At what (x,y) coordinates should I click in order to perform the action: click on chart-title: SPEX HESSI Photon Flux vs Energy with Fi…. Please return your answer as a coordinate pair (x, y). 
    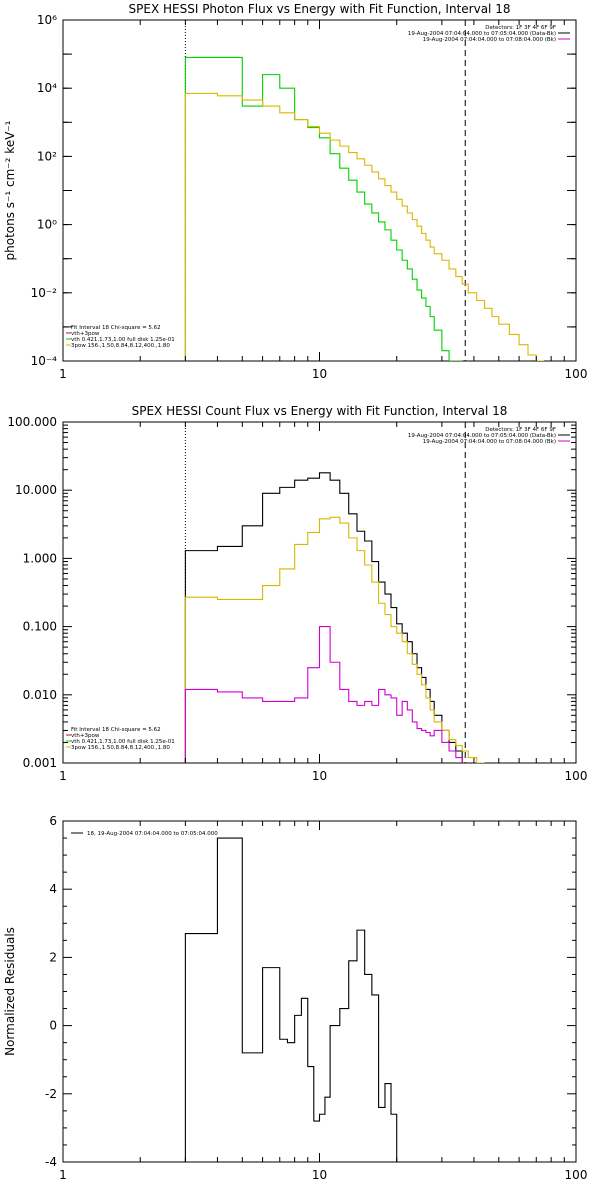
    Looking at the image, I should click on (320, 9).